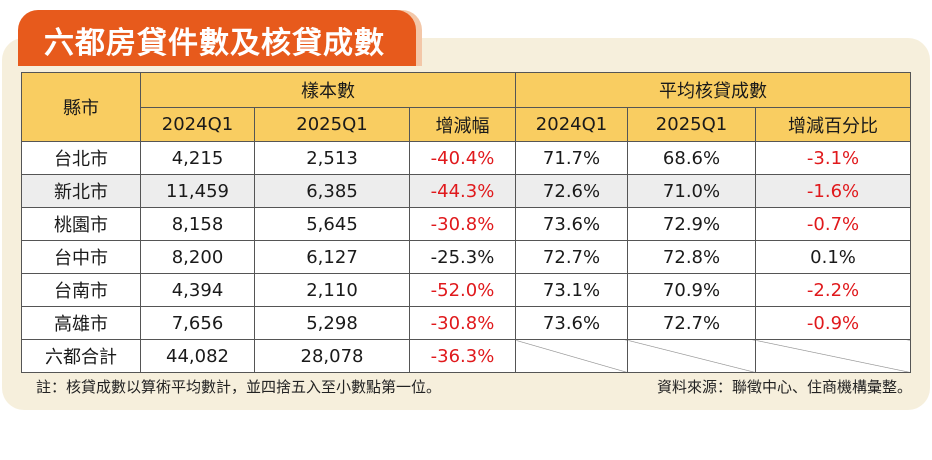 The height and width of the screenshot is (460, 932). What do you see at coordinates (462, 191) in the screenshot?
I see `sample-change-cell: -44.3%` at bounding box center [462, 191].